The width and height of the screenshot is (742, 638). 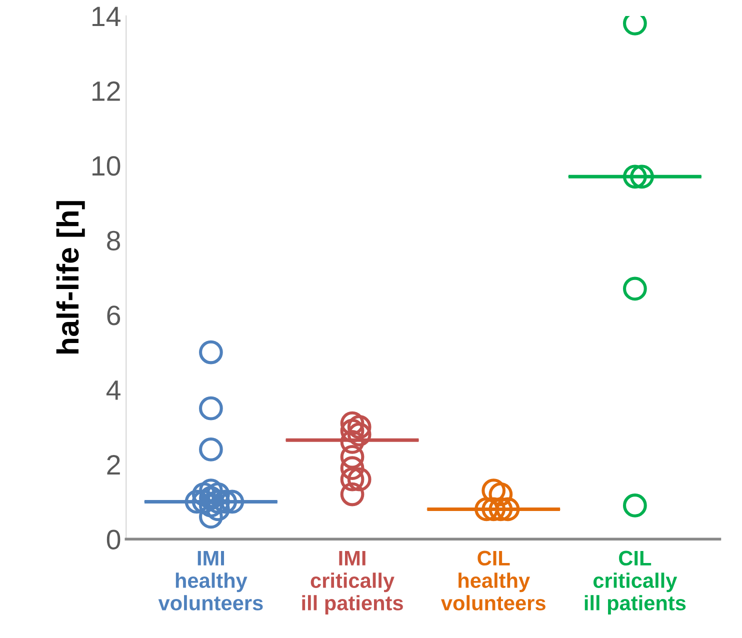 I want to click on y-tick-label: 8, so click(x=113, y=240).